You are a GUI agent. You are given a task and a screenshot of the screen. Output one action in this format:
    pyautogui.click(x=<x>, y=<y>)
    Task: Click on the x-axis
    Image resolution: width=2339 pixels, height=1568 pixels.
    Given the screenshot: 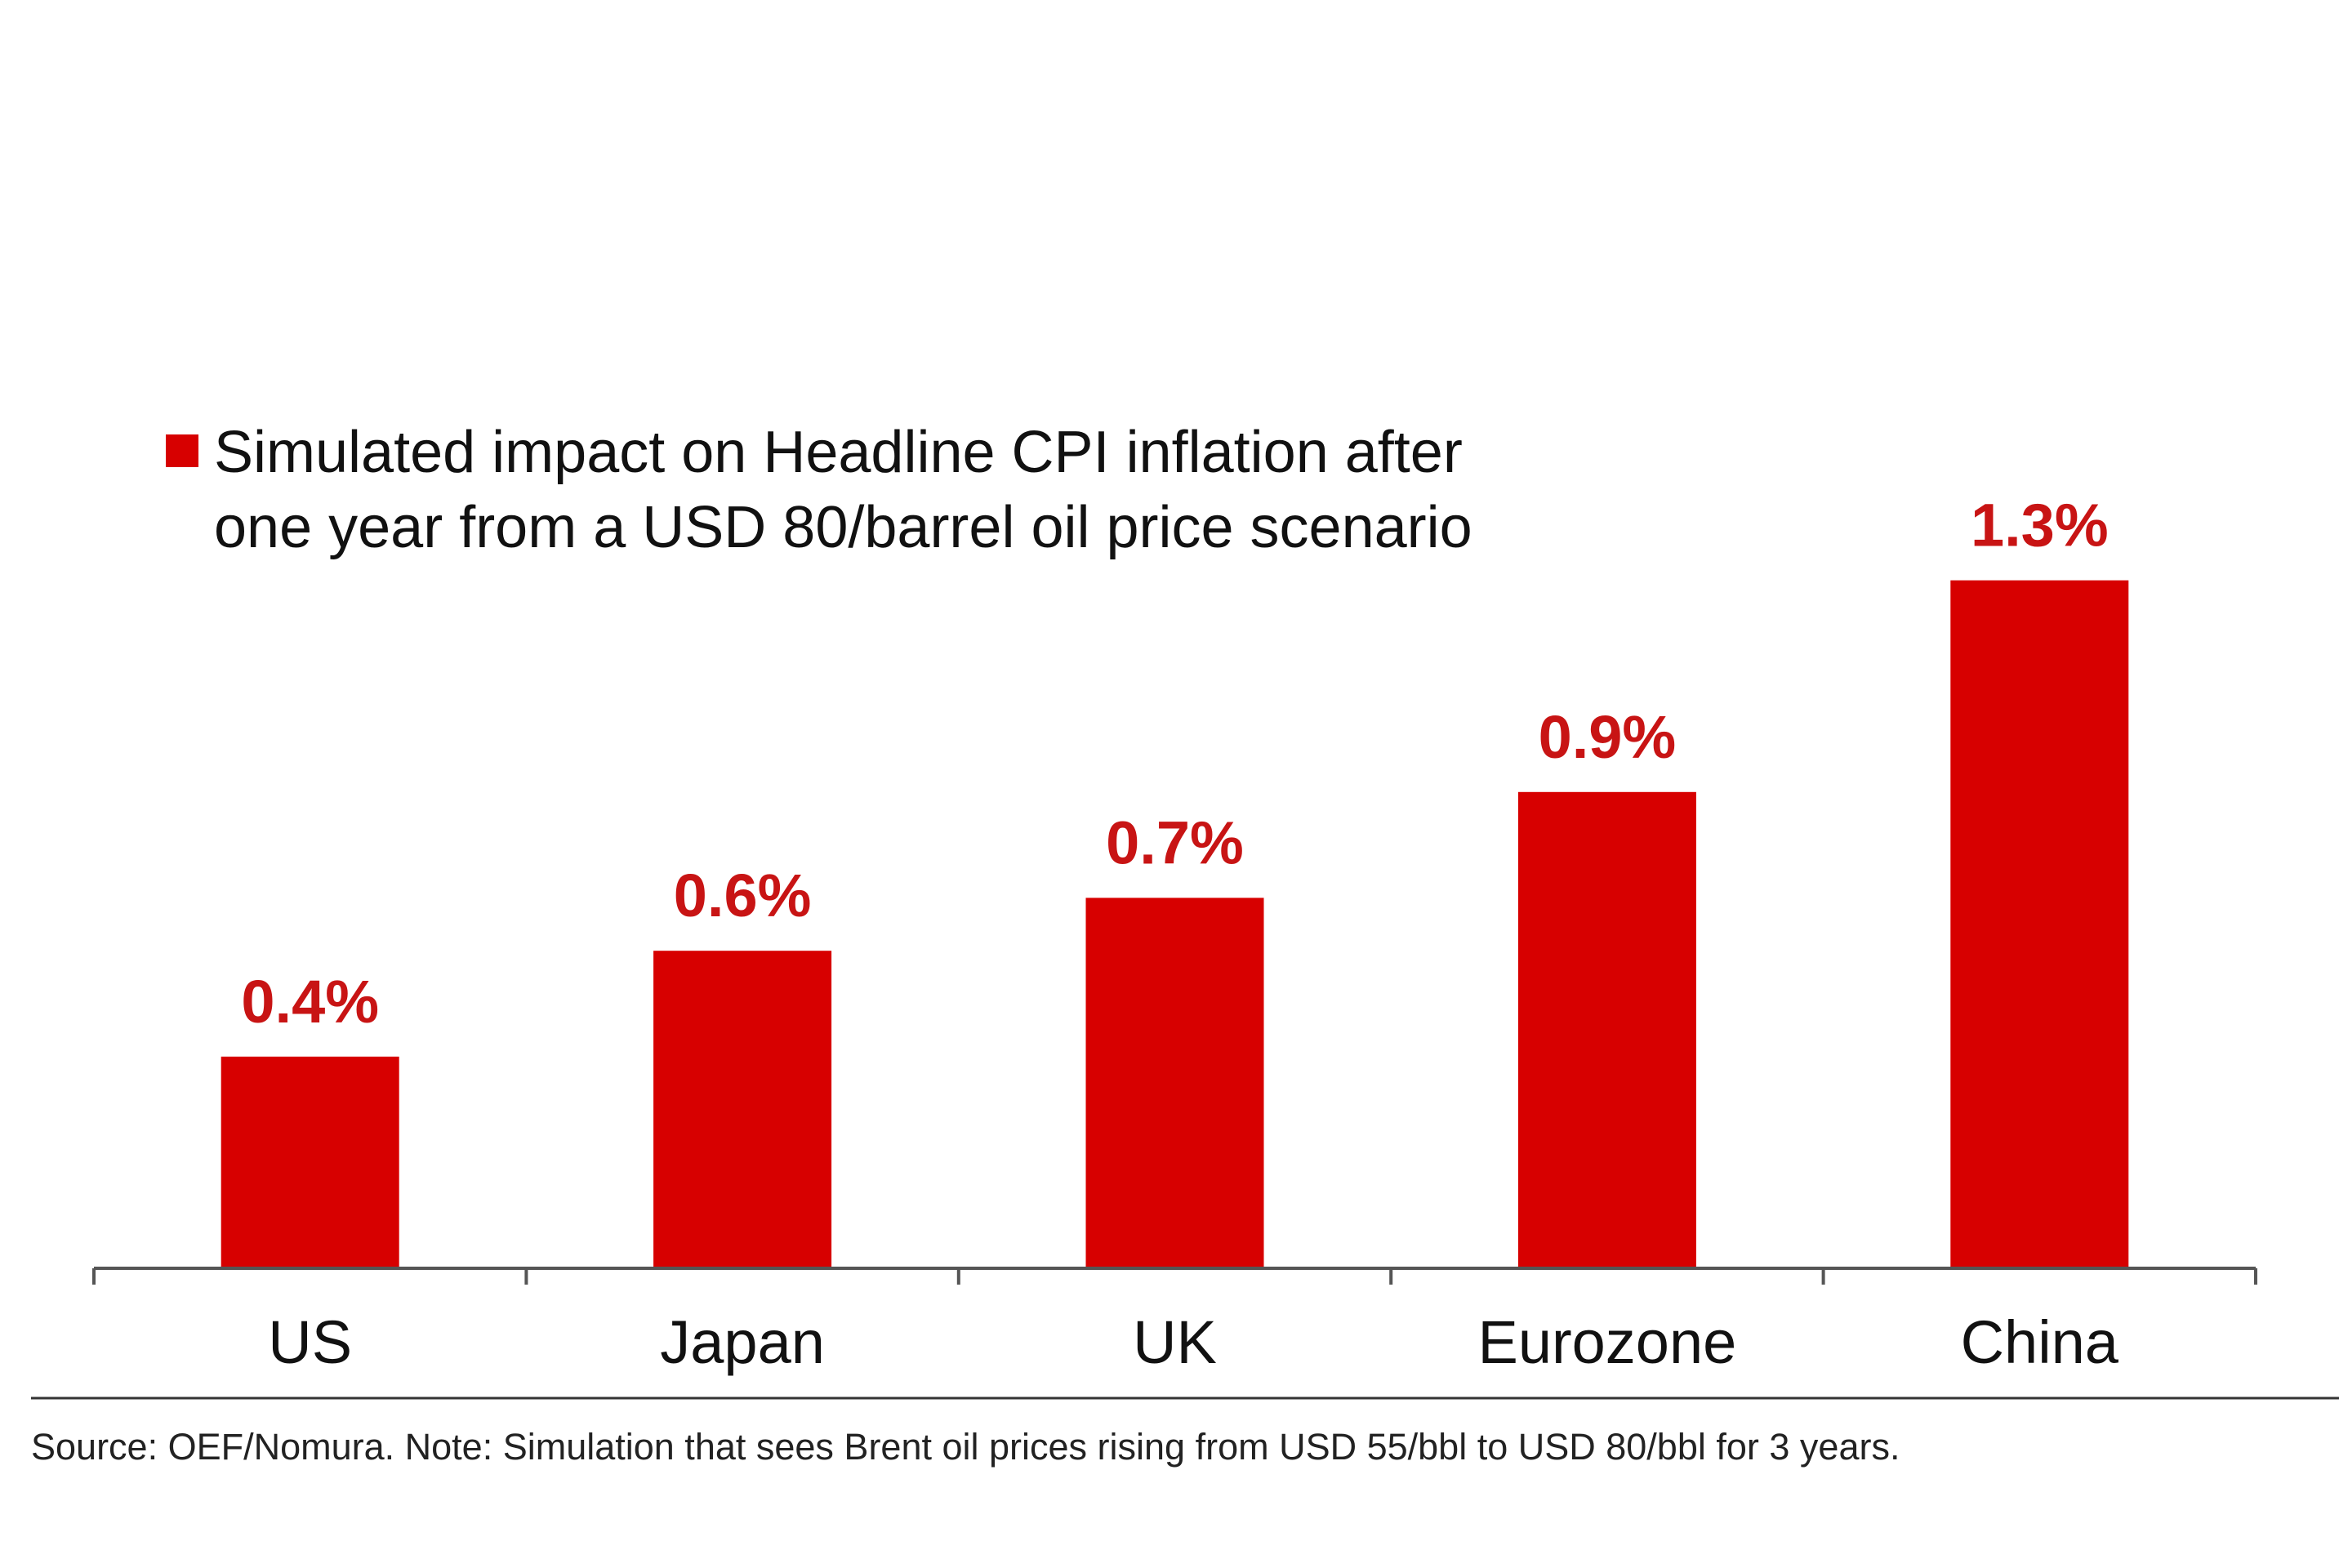 What is the action you would take?
    pyautogui.click(x=1174, y=1276)
    